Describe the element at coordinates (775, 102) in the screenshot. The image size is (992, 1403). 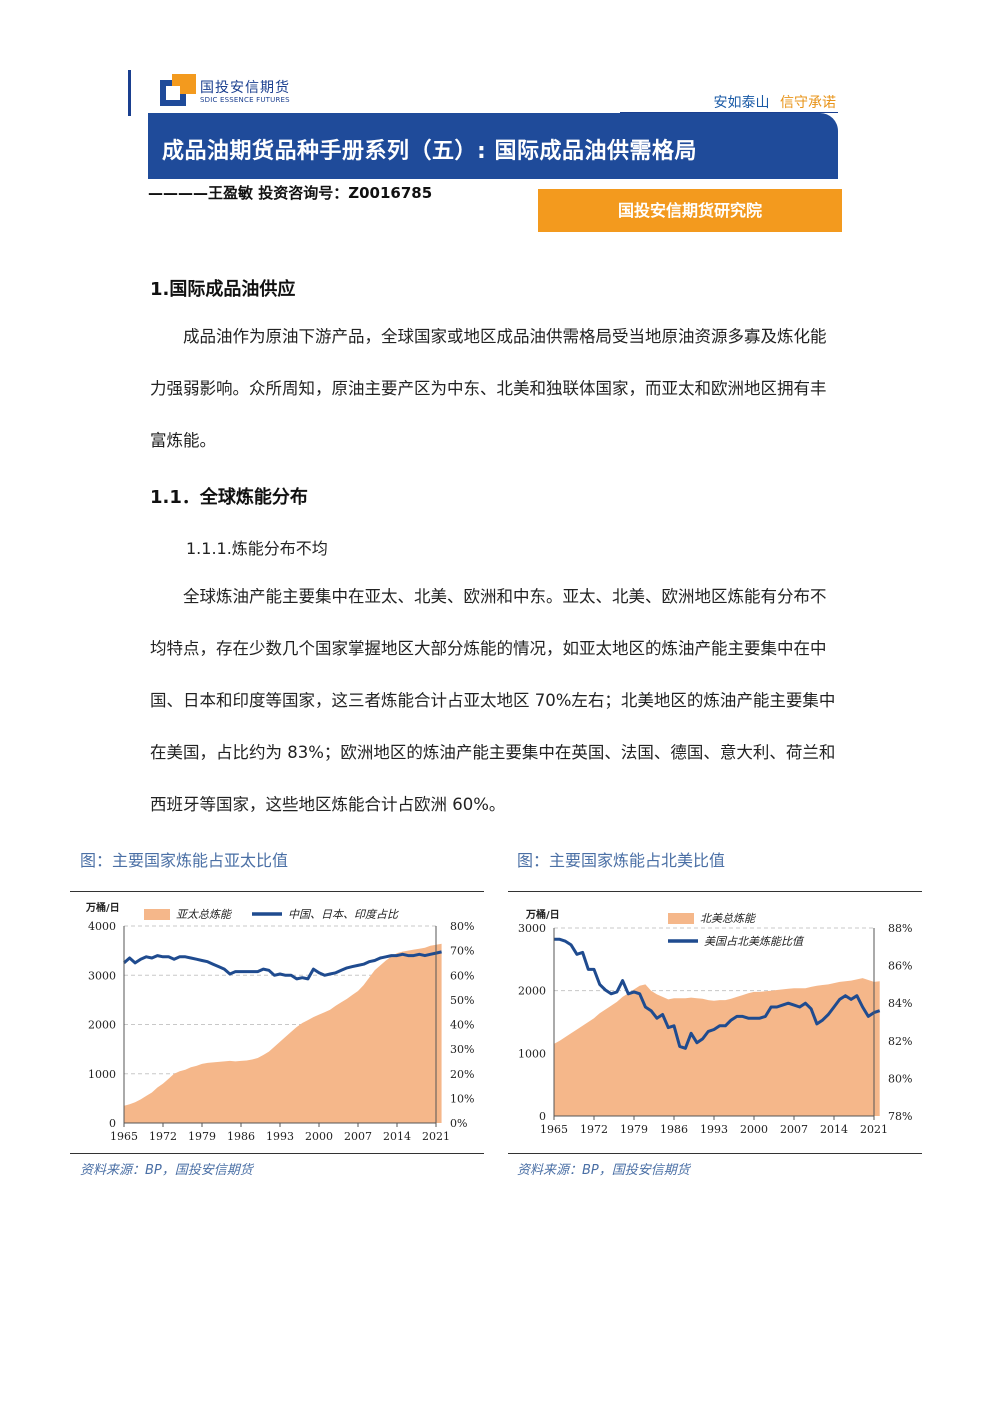
I see `slogan: 安如泰山 信守承诺` at that location.